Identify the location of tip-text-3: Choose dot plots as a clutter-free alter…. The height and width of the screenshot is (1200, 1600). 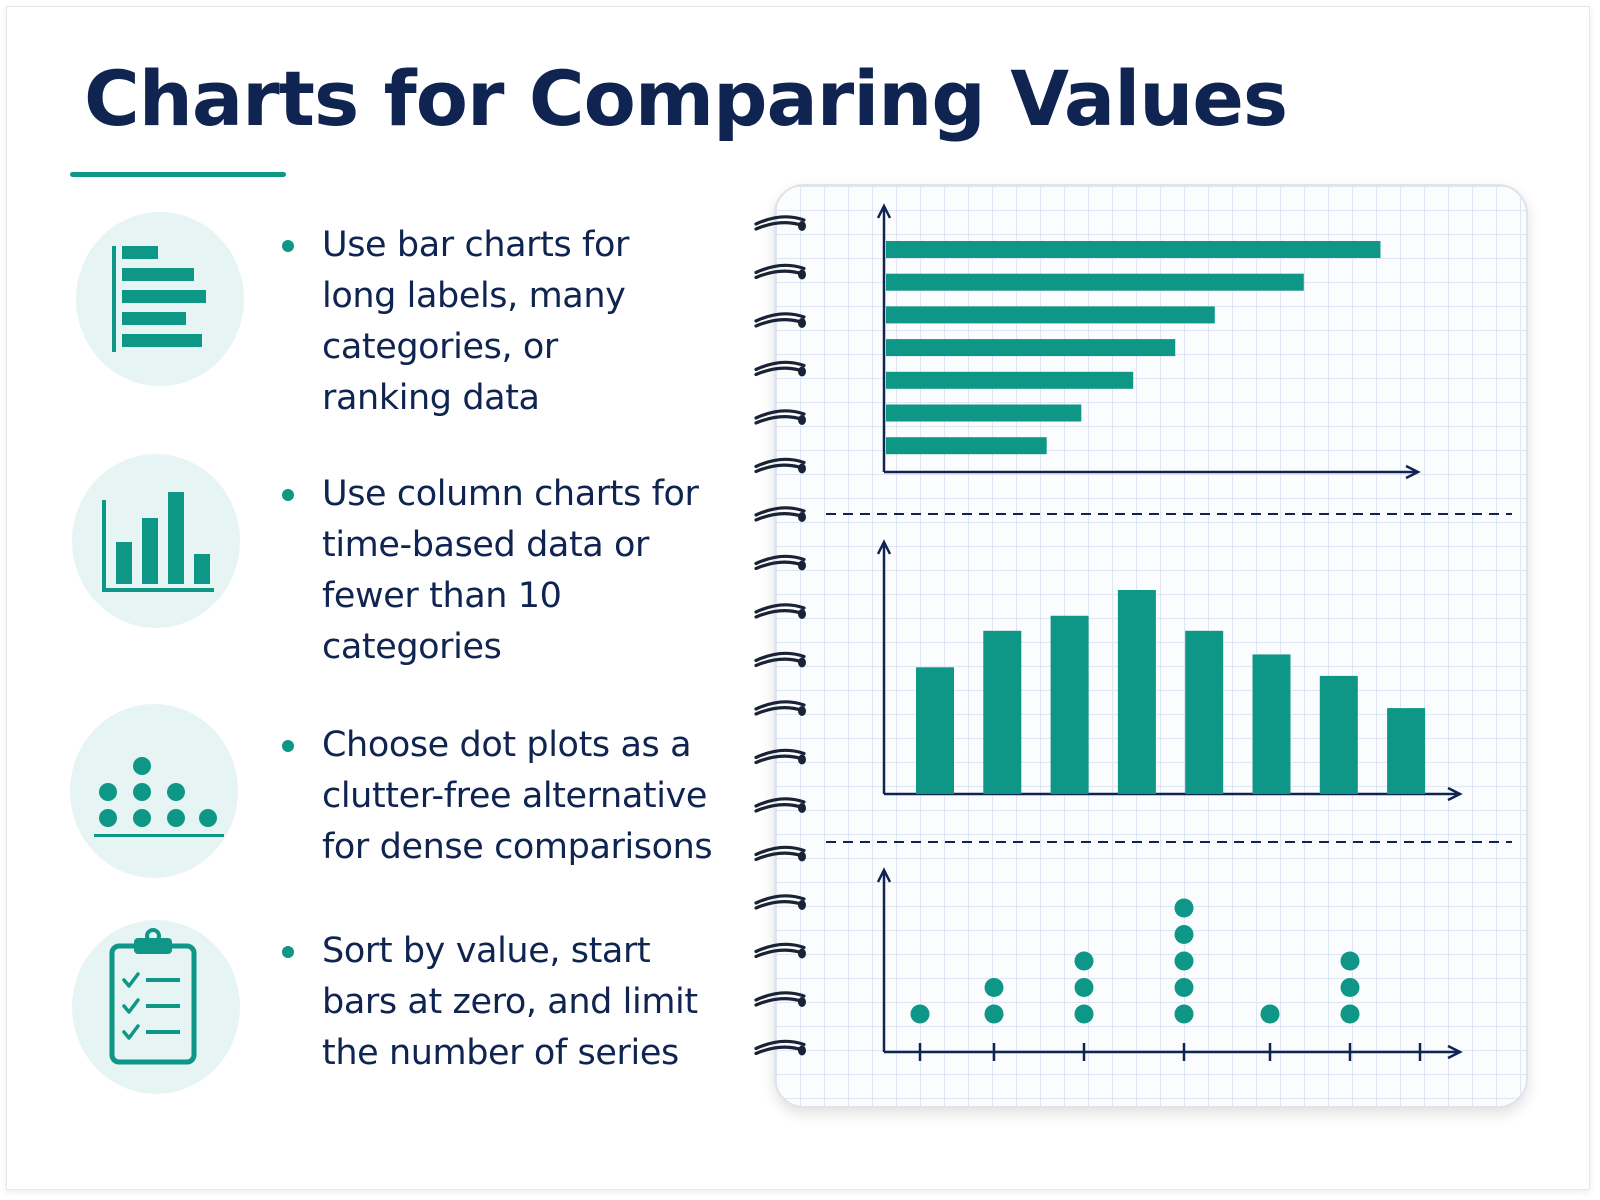
(517, 796).